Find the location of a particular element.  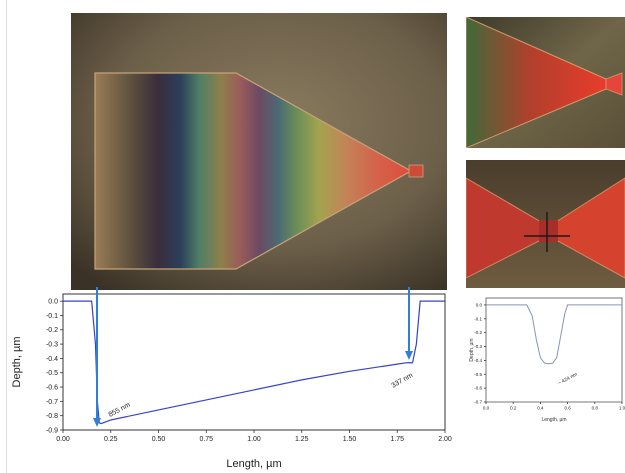

y-axis-label: Depth, µm is located at coordinates (17, 362).